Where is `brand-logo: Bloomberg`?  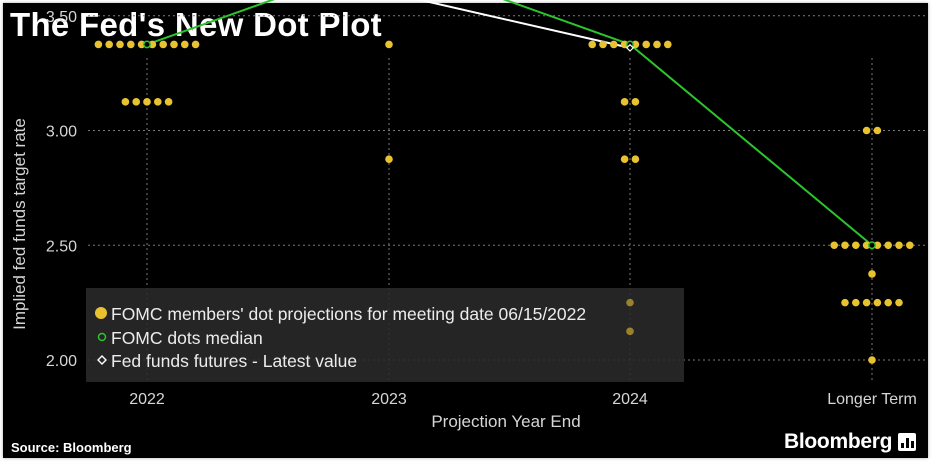
brand-logo: Bloomberg is located at coordinates (850, 442).